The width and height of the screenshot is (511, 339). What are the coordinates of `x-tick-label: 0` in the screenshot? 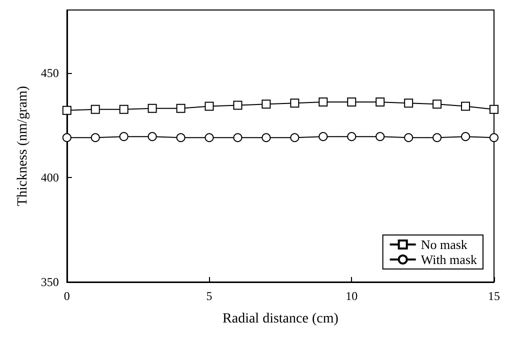 It's located at (67, 296).